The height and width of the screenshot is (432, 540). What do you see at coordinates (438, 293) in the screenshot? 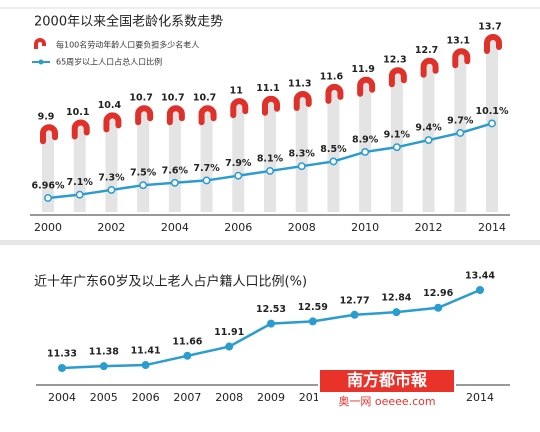
I see `data-label: 12.96` at bounding box center [438, 293].